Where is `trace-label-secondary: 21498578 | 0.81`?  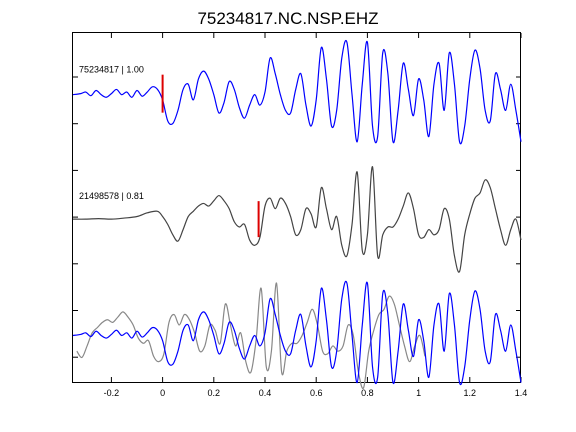
trace-label-secondary: 21498578 | 0.81 is located at coordinates (111, 196).